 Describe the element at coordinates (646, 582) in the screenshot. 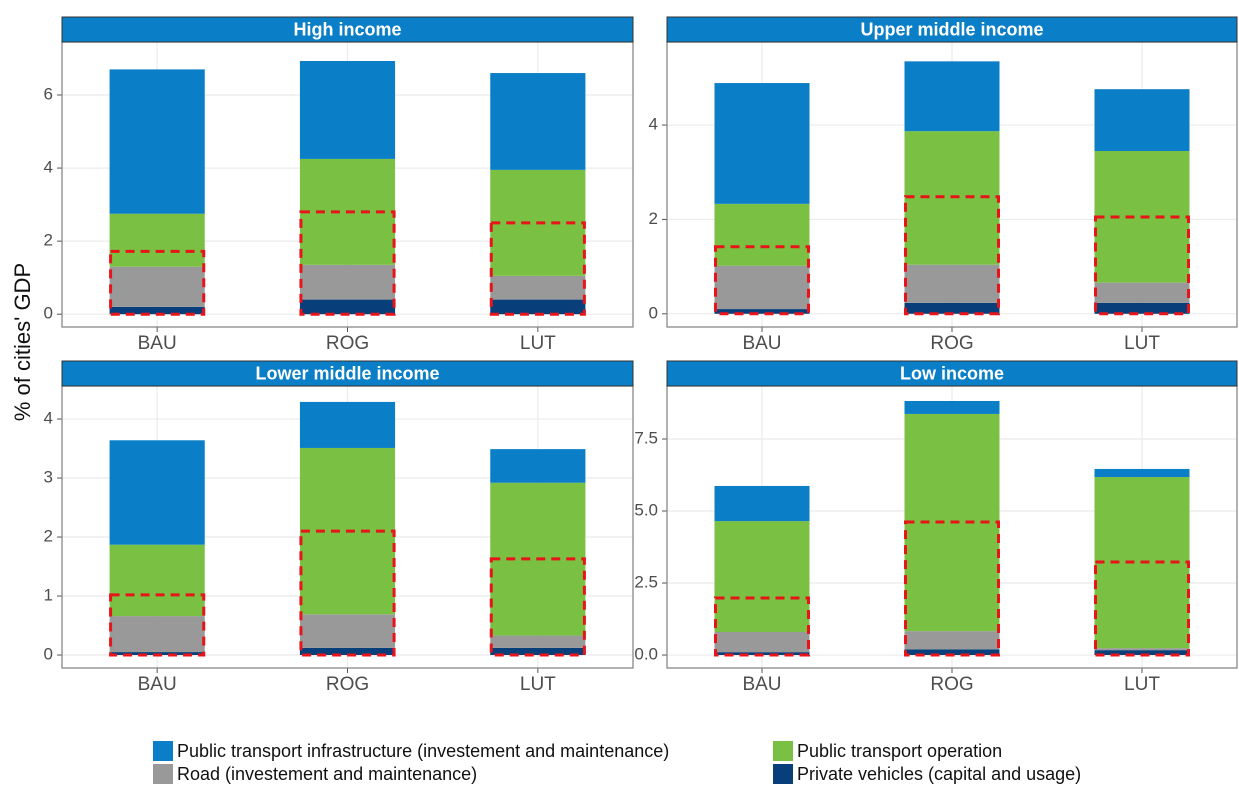

I see `y-tick-label: 2.5` at that location.